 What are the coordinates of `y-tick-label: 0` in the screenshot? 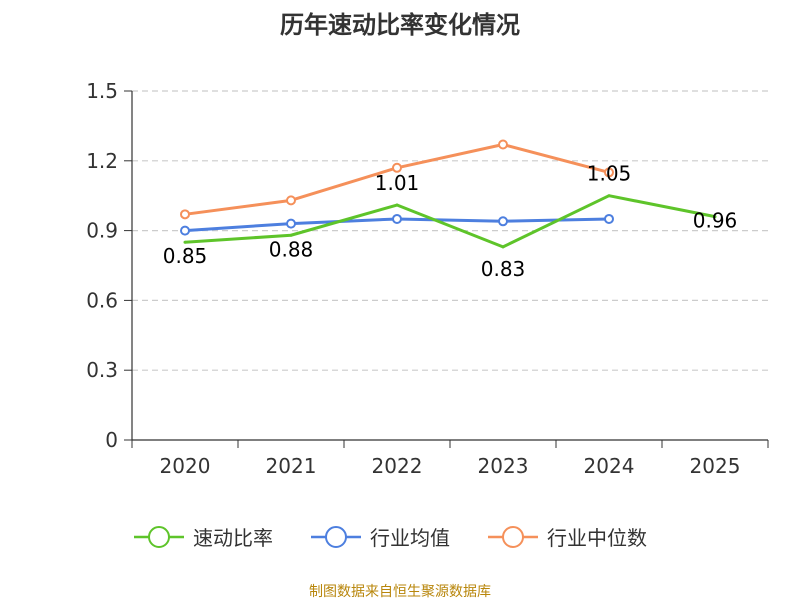 It's located at (111, 440).